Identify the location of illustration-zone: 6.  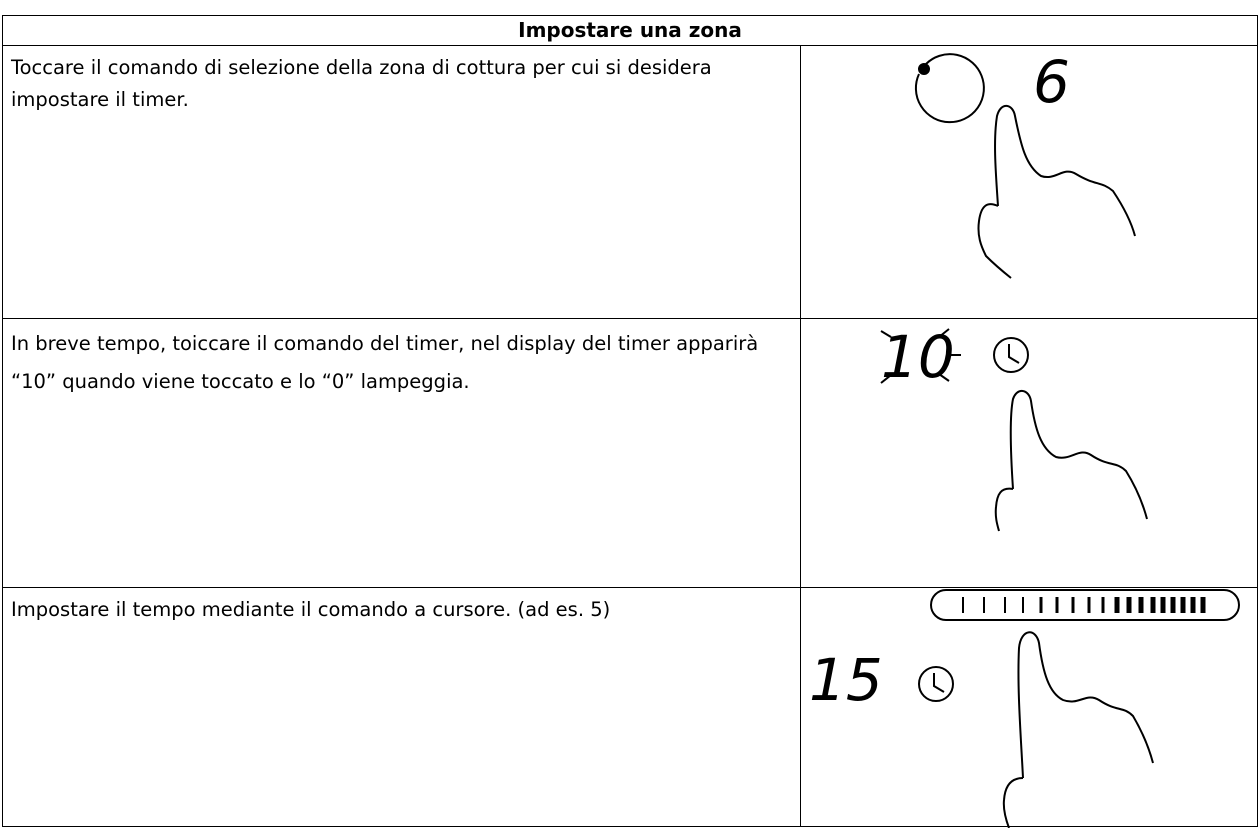
(1025, 163).